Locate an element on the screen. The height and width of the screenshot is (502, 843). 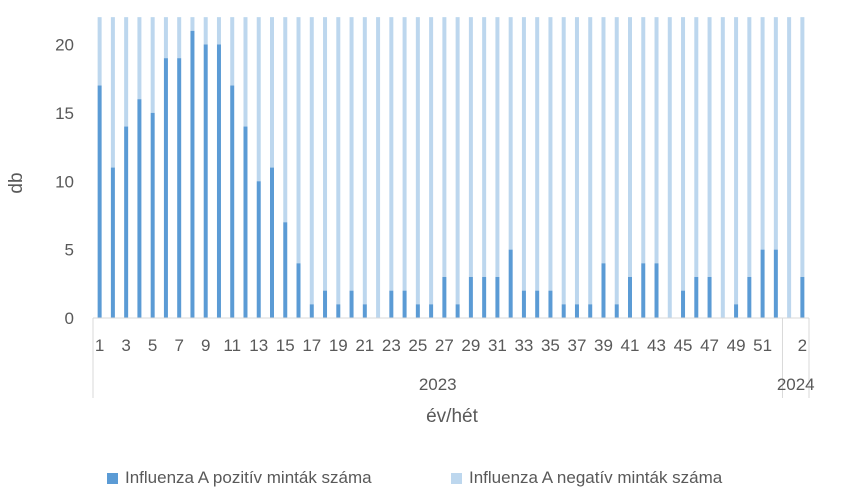
legend-item-positive: Influenza A pozitív minták száma is located at coordinates (239, 478).